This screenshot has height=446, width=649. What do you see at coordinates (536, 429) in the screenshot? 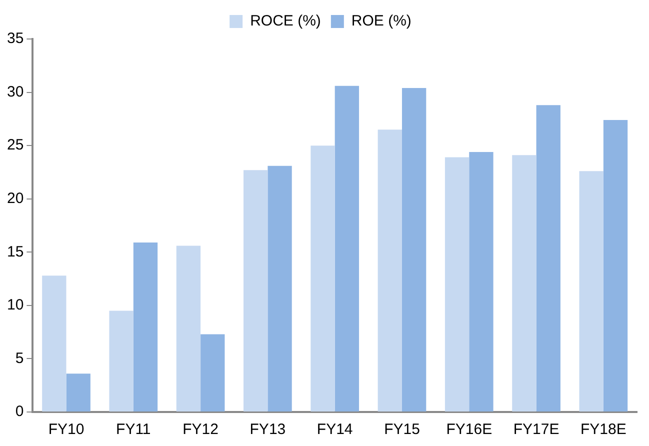
I see `x-tick-label: FY17E` at bounding box center [536, 429].